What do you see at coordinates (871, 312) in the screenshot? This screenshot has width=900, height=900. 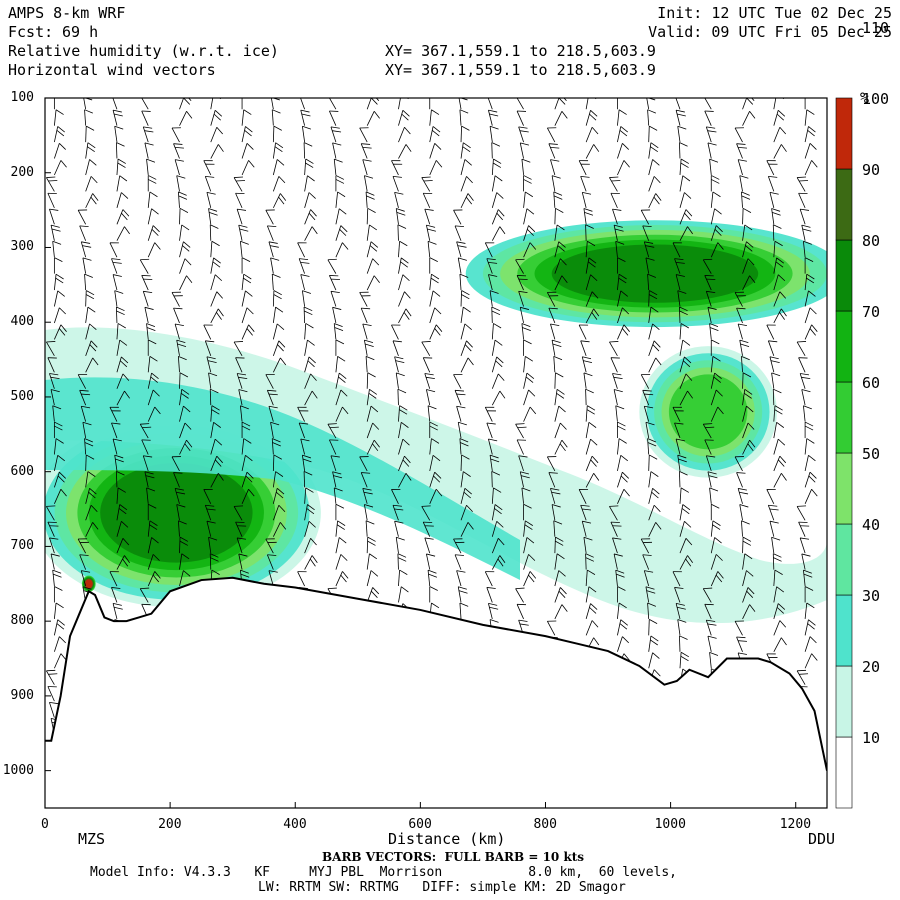 I see `colorbar-tick-label: 70` at bounding box center [871, 312].